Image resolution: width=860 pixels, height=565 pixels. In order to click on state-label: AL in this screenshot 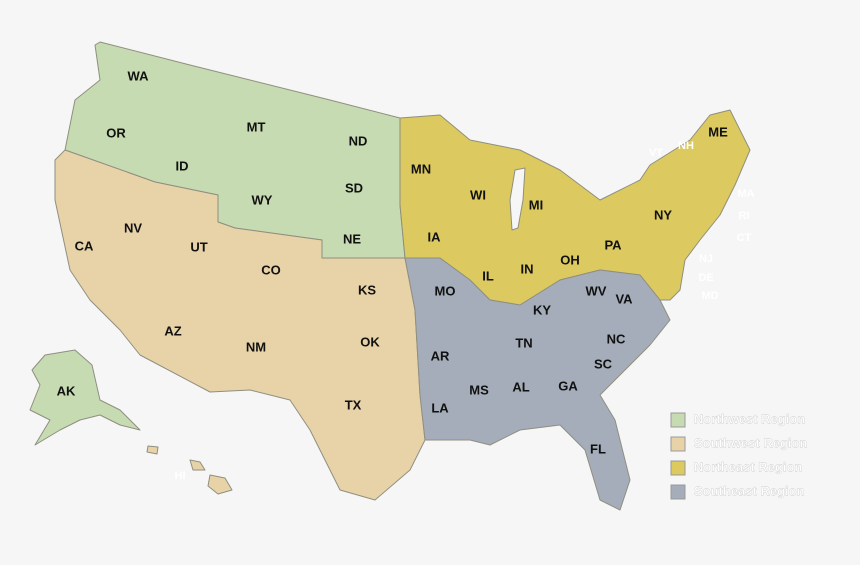, I will do `click(520, 386)`.